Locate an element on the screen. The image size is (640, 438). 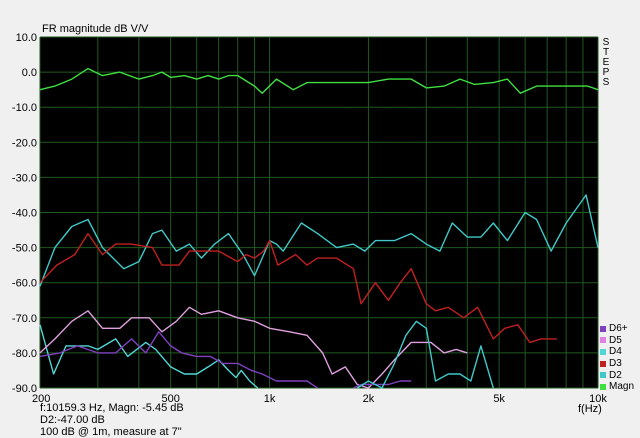
cursor-readout: f:10159.3 Hz, Magn: -5.45 dB is located at coordinates (112, 408).